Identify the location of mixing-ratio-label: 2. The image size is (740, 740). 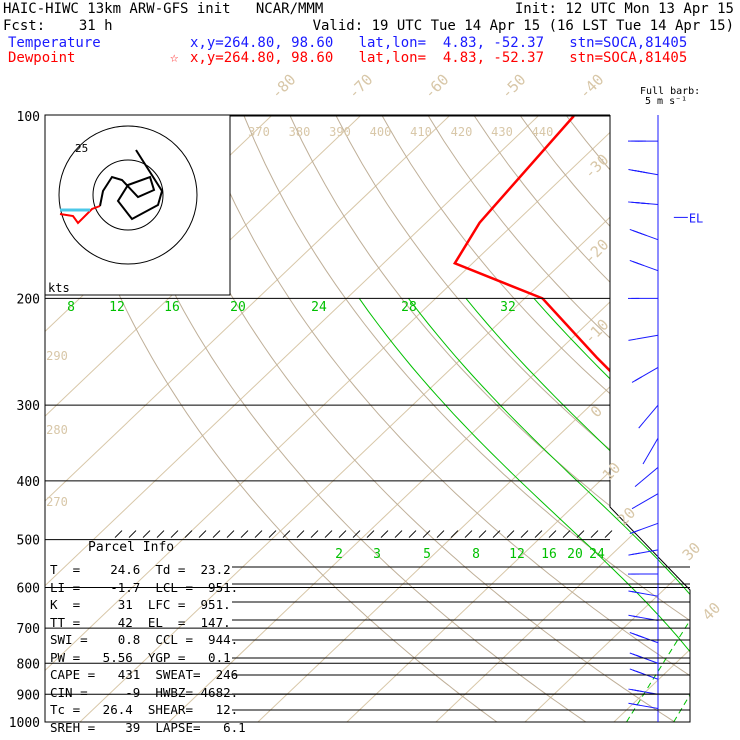
(339, 554).